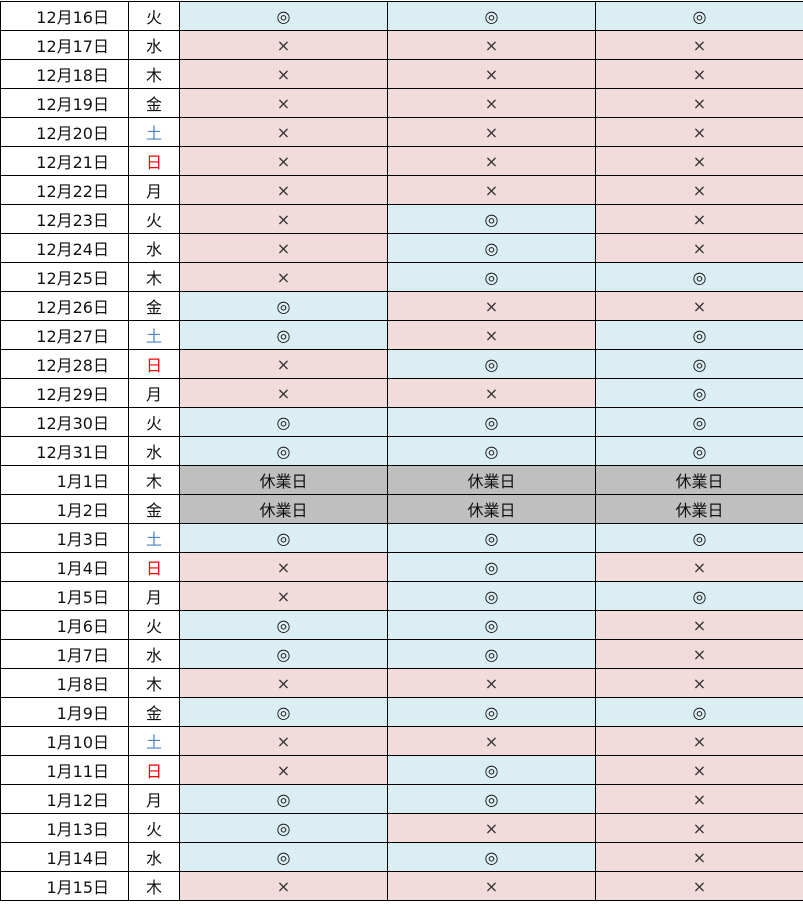 The image size is (803, 905). Describe the element at coordinates (154, 567) in the screenshot. I see `weekday-cell: 日` at that location.